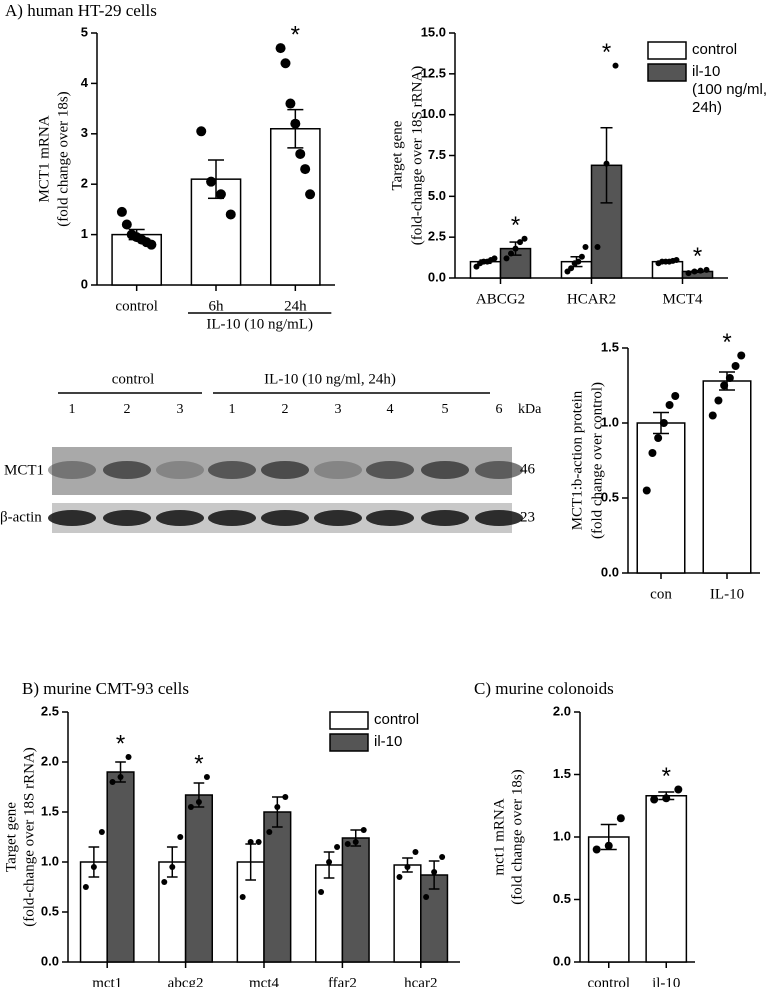 This screenshot has height=987, width=778. What do you see at coordinates (682, 299) in the screenshot?
I see `x-tick-label: MCT4` at bounding box center [682, 299].